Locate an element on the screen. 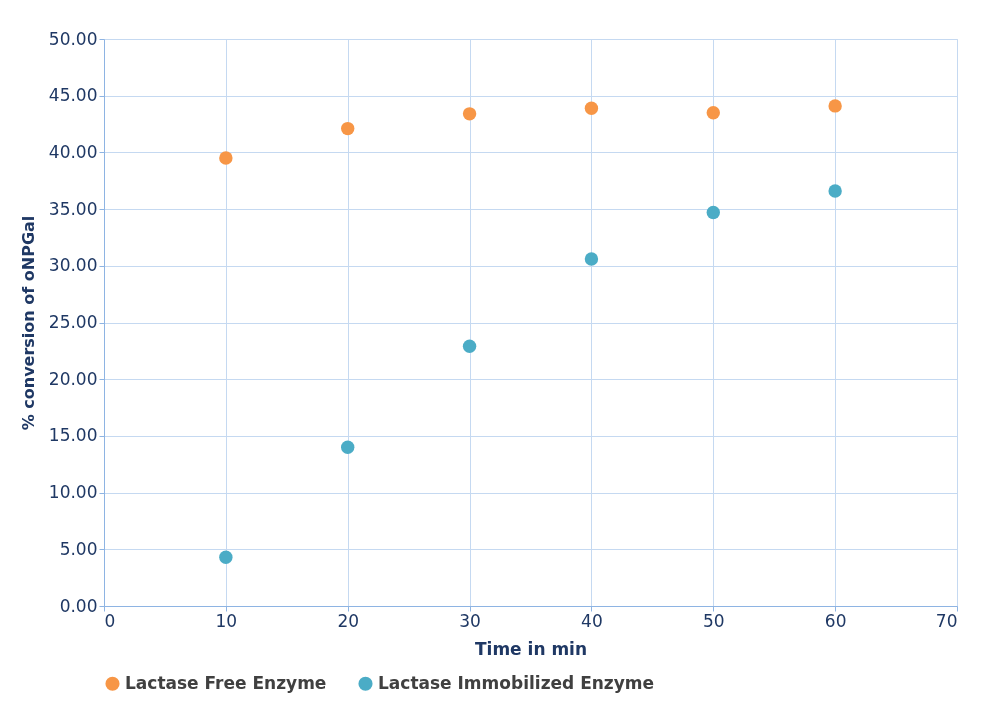 Image resolution: width=1008 pixels, height=712 pixels. x-tick-label: 30 is located at coordinates (470, 620).